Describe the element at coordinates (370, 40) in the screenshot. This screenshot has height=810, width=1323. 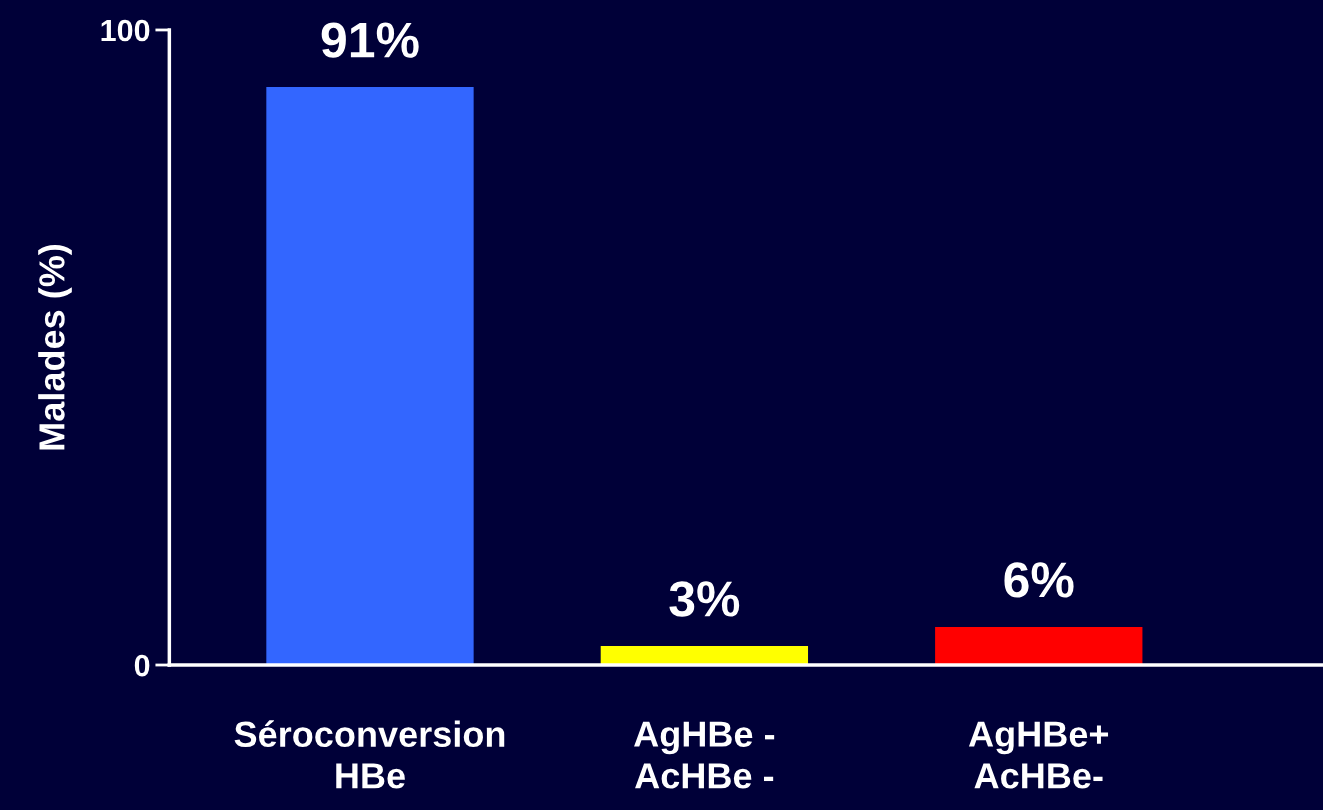
I see `data-label: 91%` at that location.